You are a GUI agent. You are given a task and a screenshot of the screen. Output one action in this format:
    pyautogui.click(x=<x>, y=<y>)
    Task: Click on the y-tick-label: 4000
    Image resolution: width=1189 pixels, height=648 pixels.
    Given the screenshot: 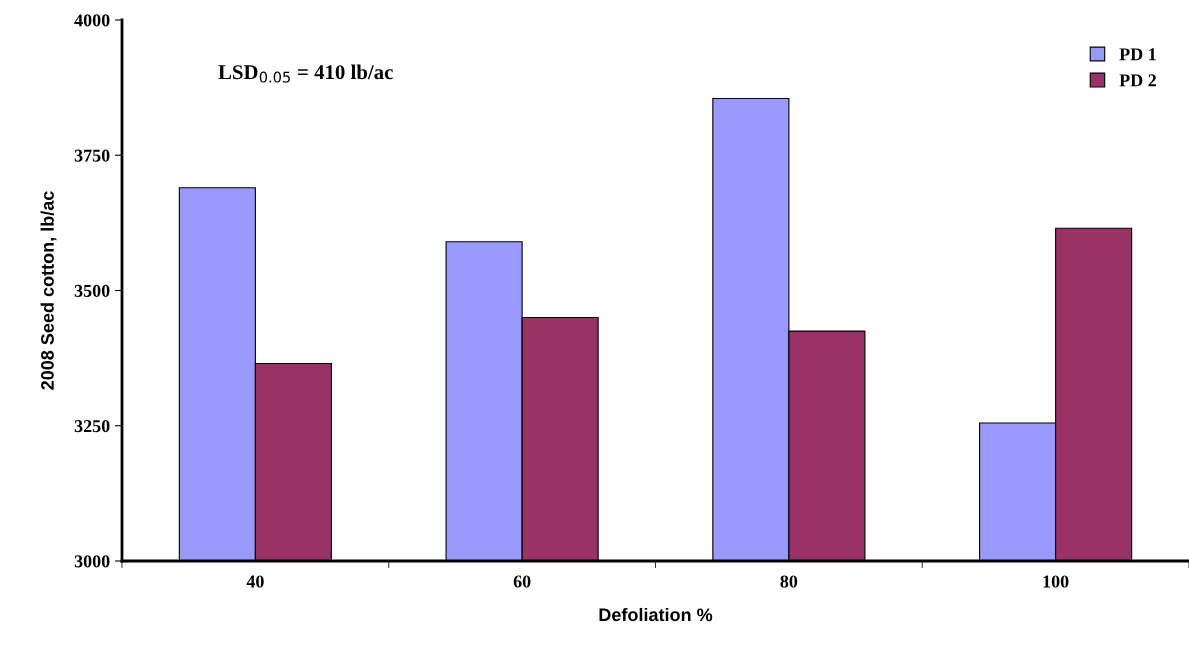 What is the action you would take?
    pyautogui.click(x=92, y=20)
    